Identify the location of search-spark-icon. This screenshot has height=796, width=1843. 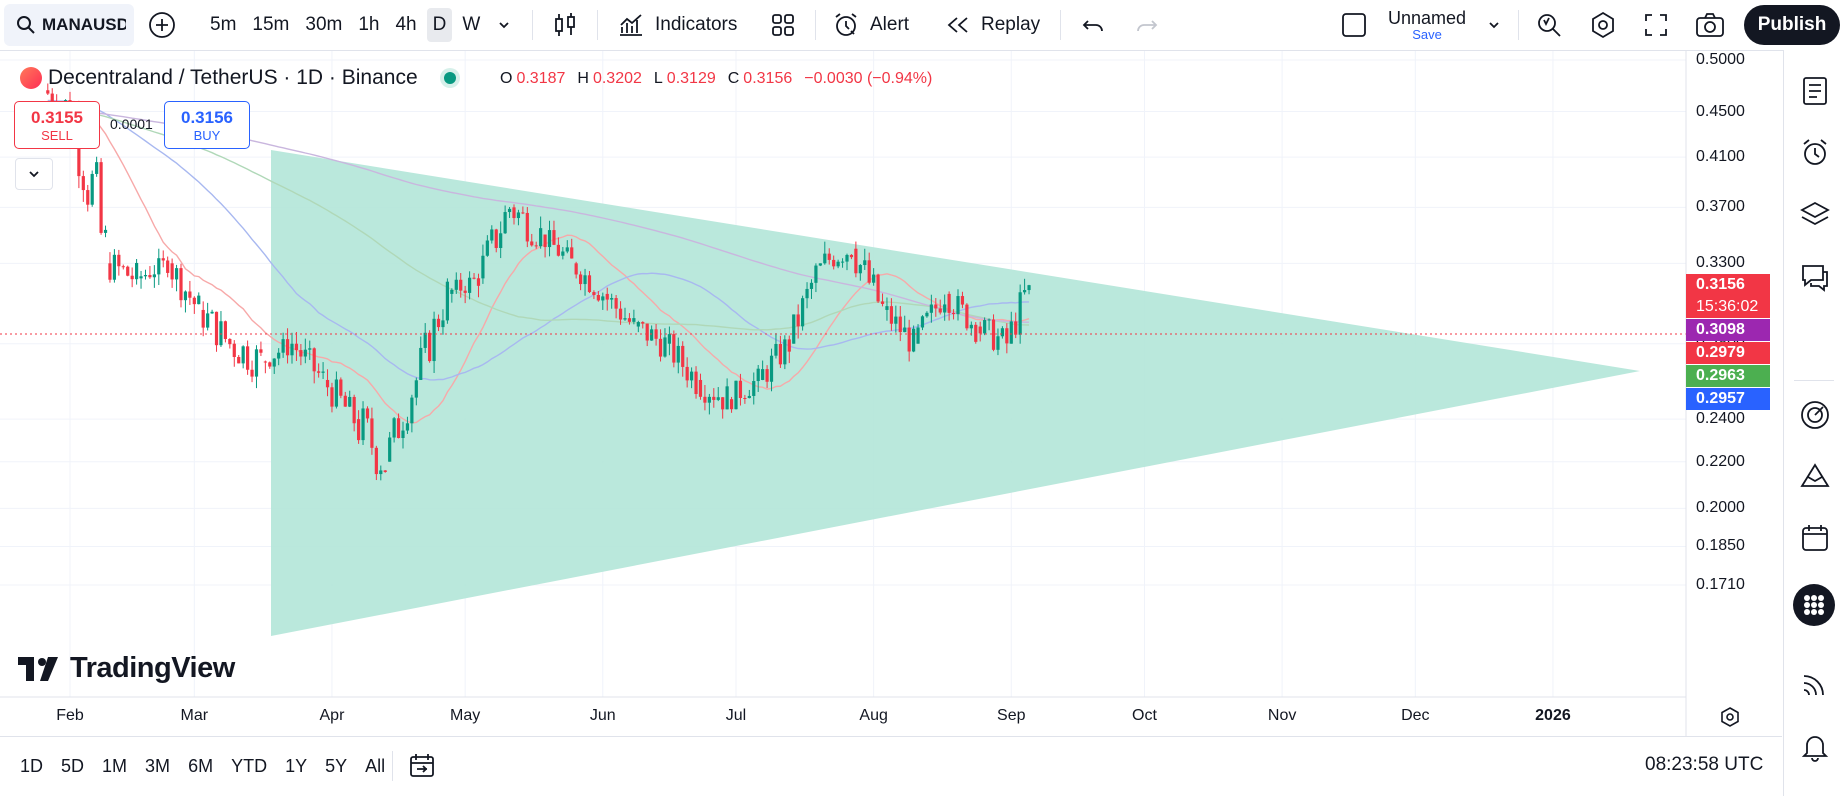
(1549, 25).